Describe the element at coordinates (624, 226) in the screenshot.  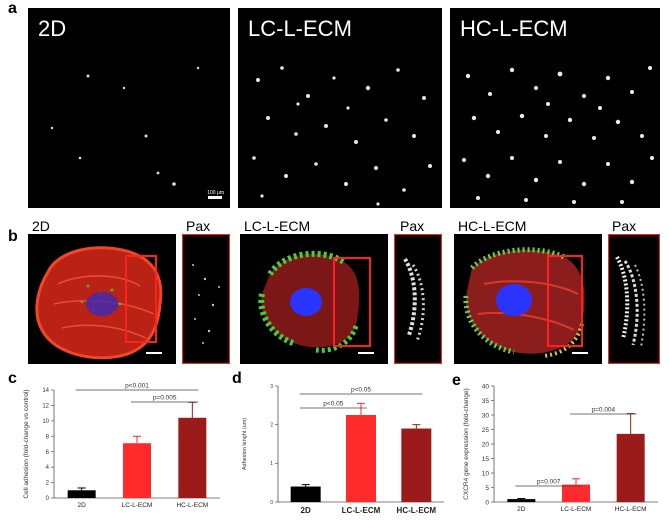
I see `inset-label-pax-hc: Pax` at that location.